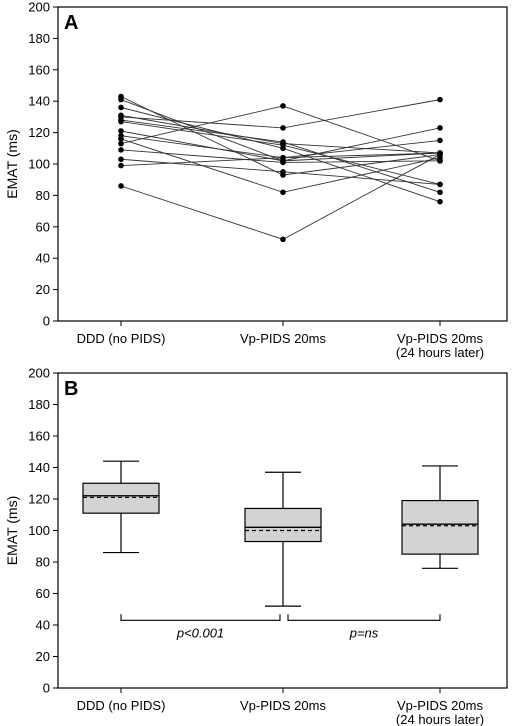 This screenshot has width=520, height=726. What do you see at coordinates (71, 23) in the screenshot?
I see `panel-letter: A` at bounding box center [71, 23].